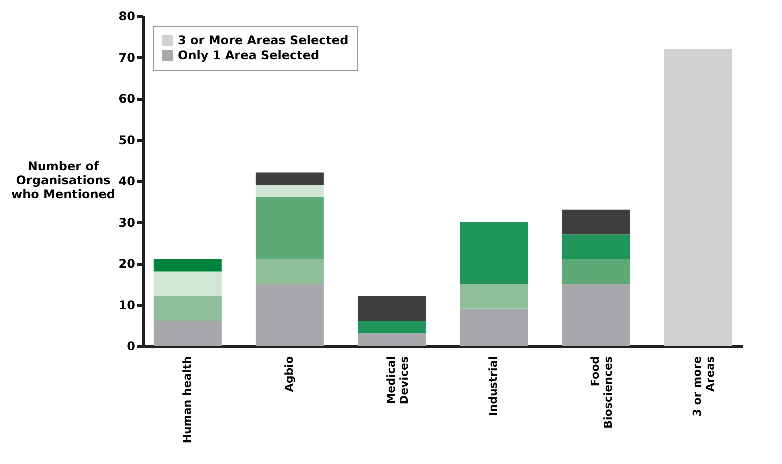 The height and width of the screenshot is (464, 782). I want to click on y-tick-label: 70, so click(127, 57).